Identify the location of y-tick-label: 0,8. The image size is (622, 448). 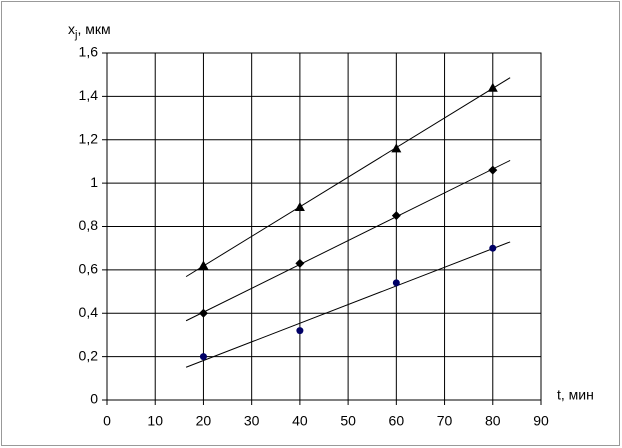
(89, 225).